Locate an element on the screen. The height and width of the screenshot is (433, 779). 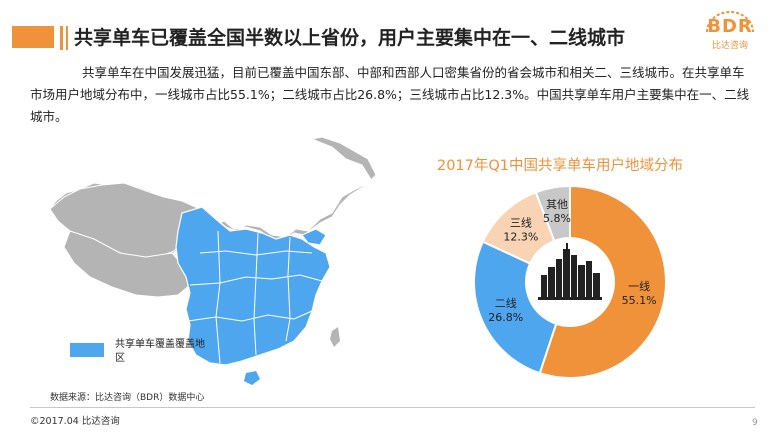
legend-covered-label: 共享单车覆盖覆盖地区 is located at coordinates (160, 351).